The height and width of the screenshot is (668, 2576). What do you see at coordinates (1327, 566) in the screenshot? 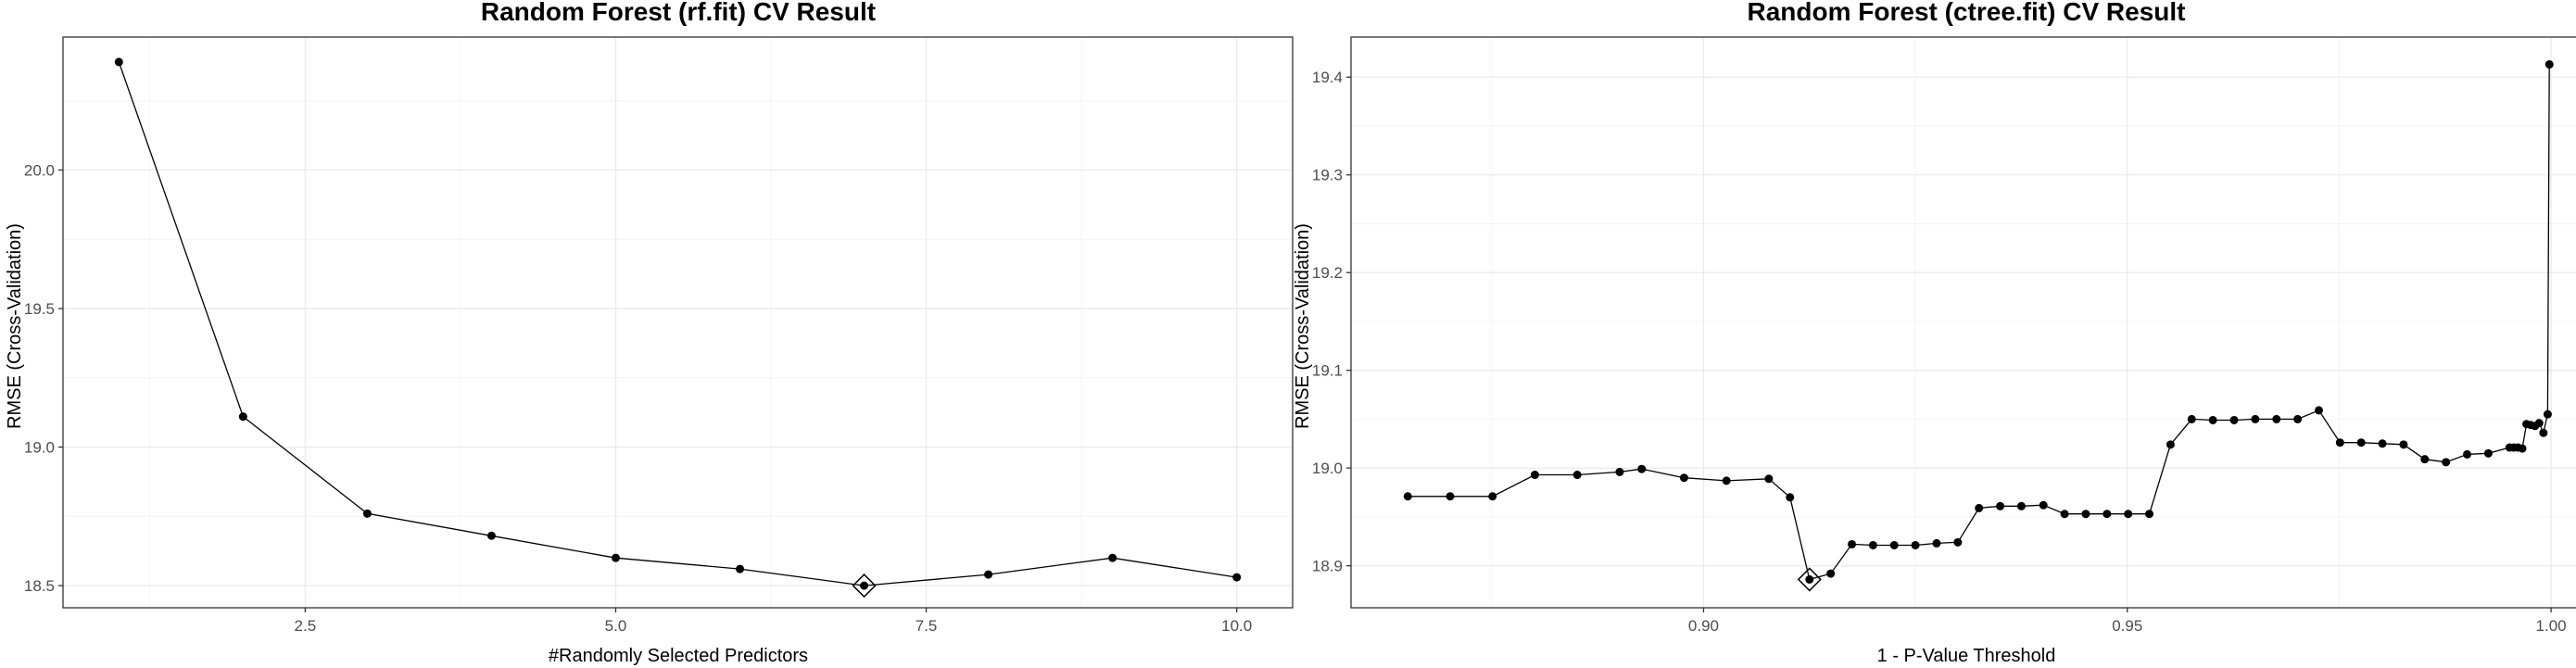
I see `y-tick-label: 18.9` at bounding box center [1327, 566].